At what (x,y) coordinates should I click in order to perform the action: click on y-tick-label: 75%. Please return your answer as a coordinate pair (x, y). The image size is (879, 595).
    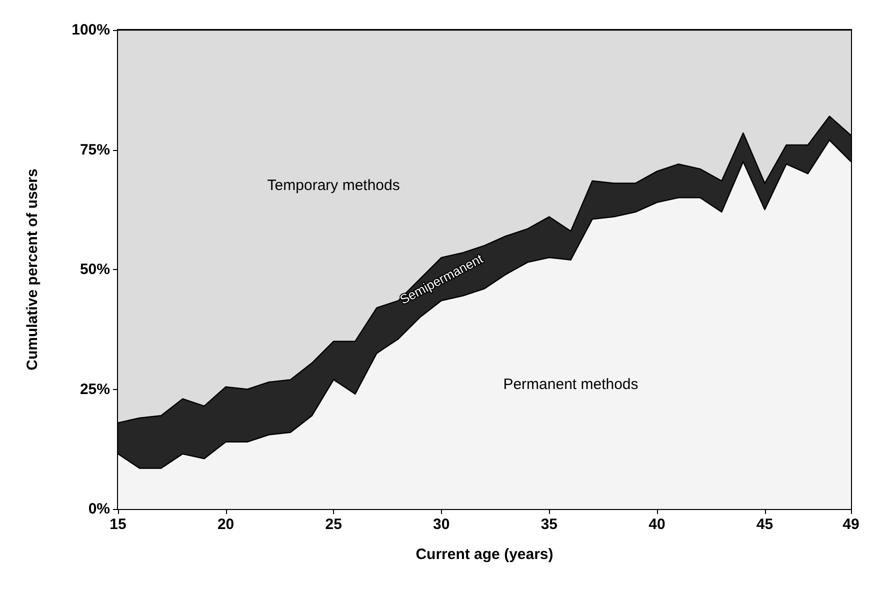
    Looking at the image, I should click on (95, 149).